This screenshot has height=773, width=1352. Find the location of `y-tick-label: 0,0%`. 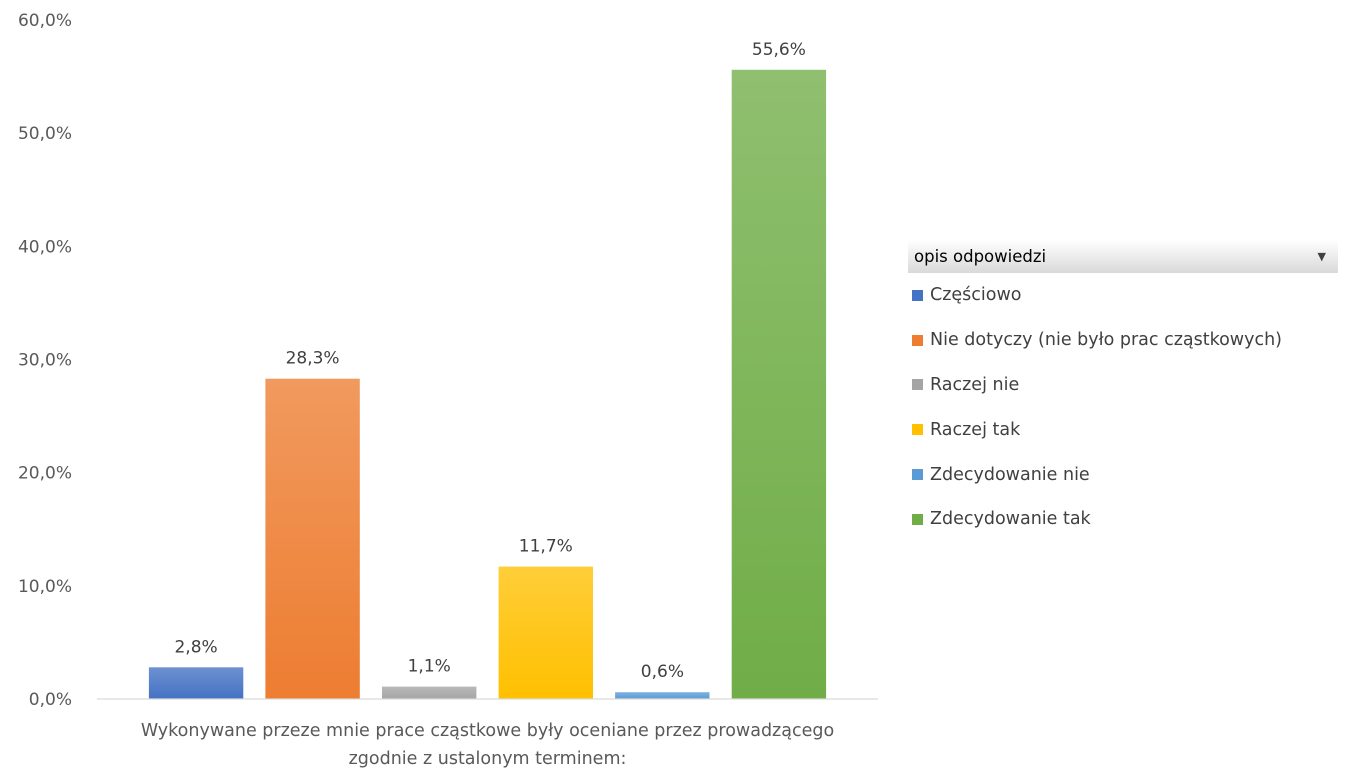

y-tick-label: 0,0% is located at coordinates (50, 700).